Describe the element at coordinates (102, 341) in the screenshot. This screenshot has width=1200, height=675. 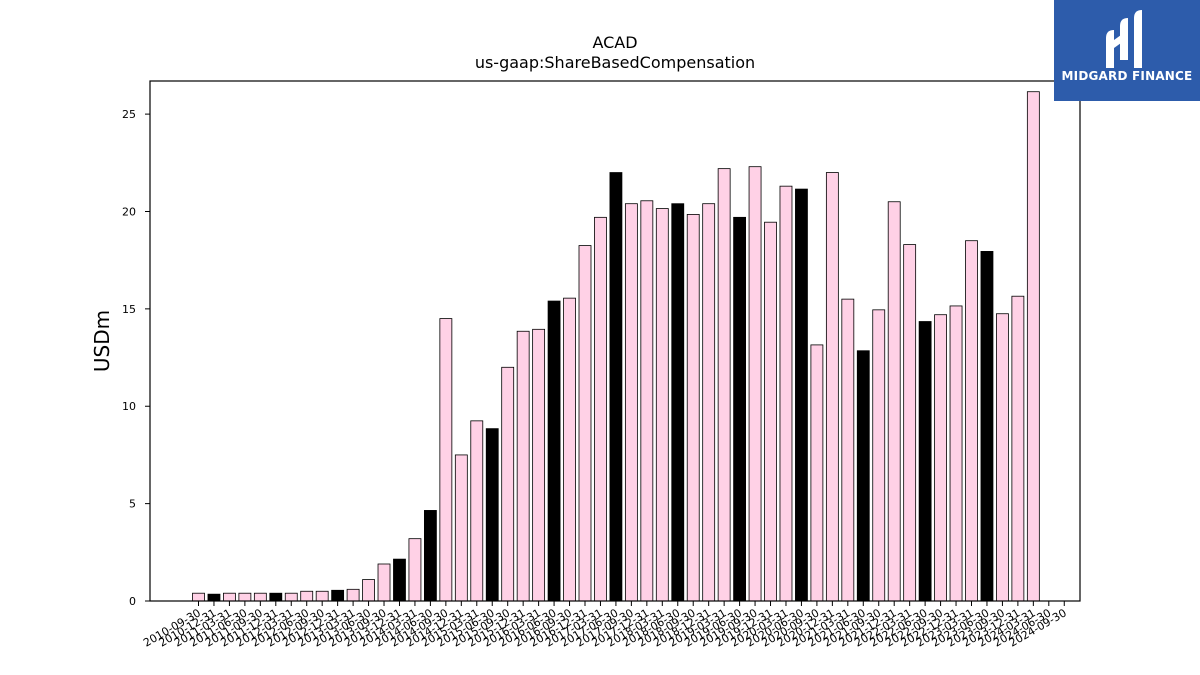
I see `y-axis-label: USDm` at that location.